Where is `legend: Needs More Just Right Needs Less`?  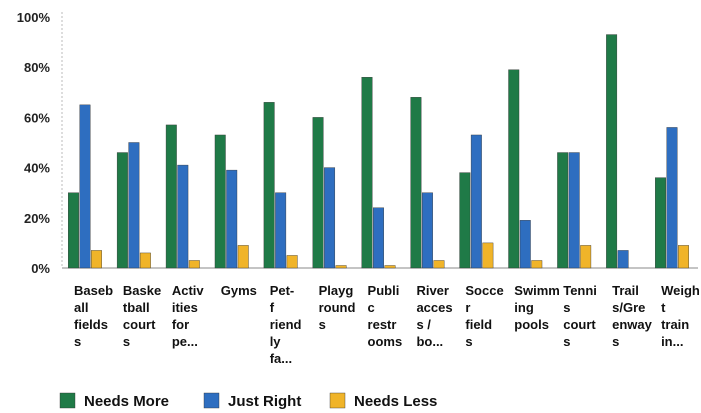 legend: Needs More Just Right Needs Less is located at coordinates (248, 401).